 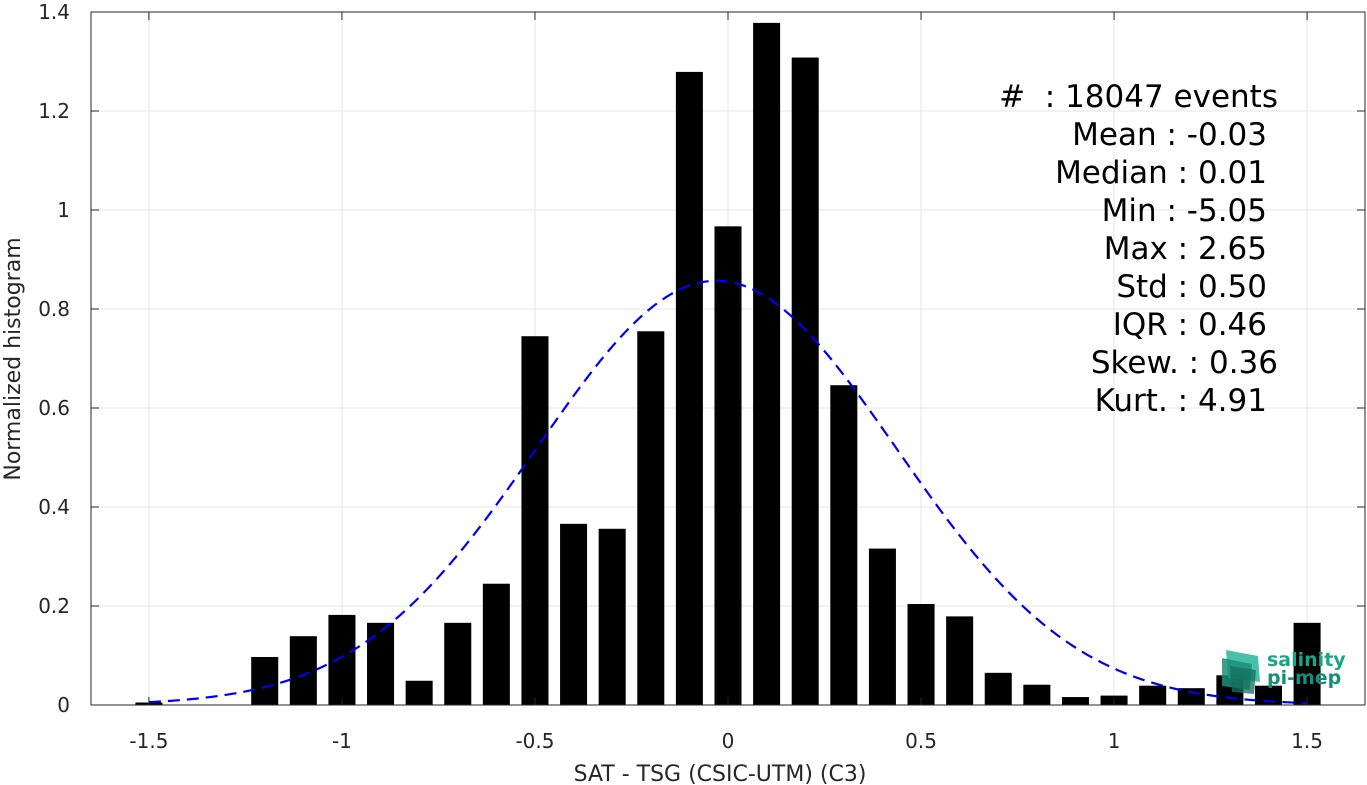 I want to click on y-tick-label: 0, so click(x=63, y=705).